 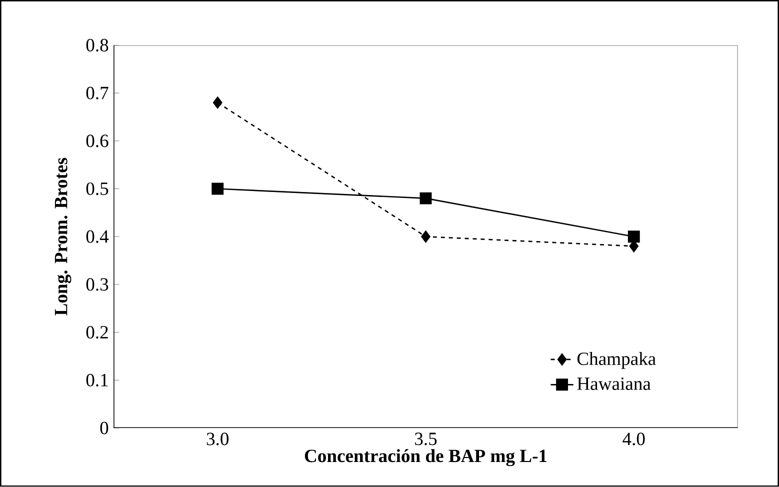 I want to click on y-tick-label: 0.2, so click(x=97, y=332).